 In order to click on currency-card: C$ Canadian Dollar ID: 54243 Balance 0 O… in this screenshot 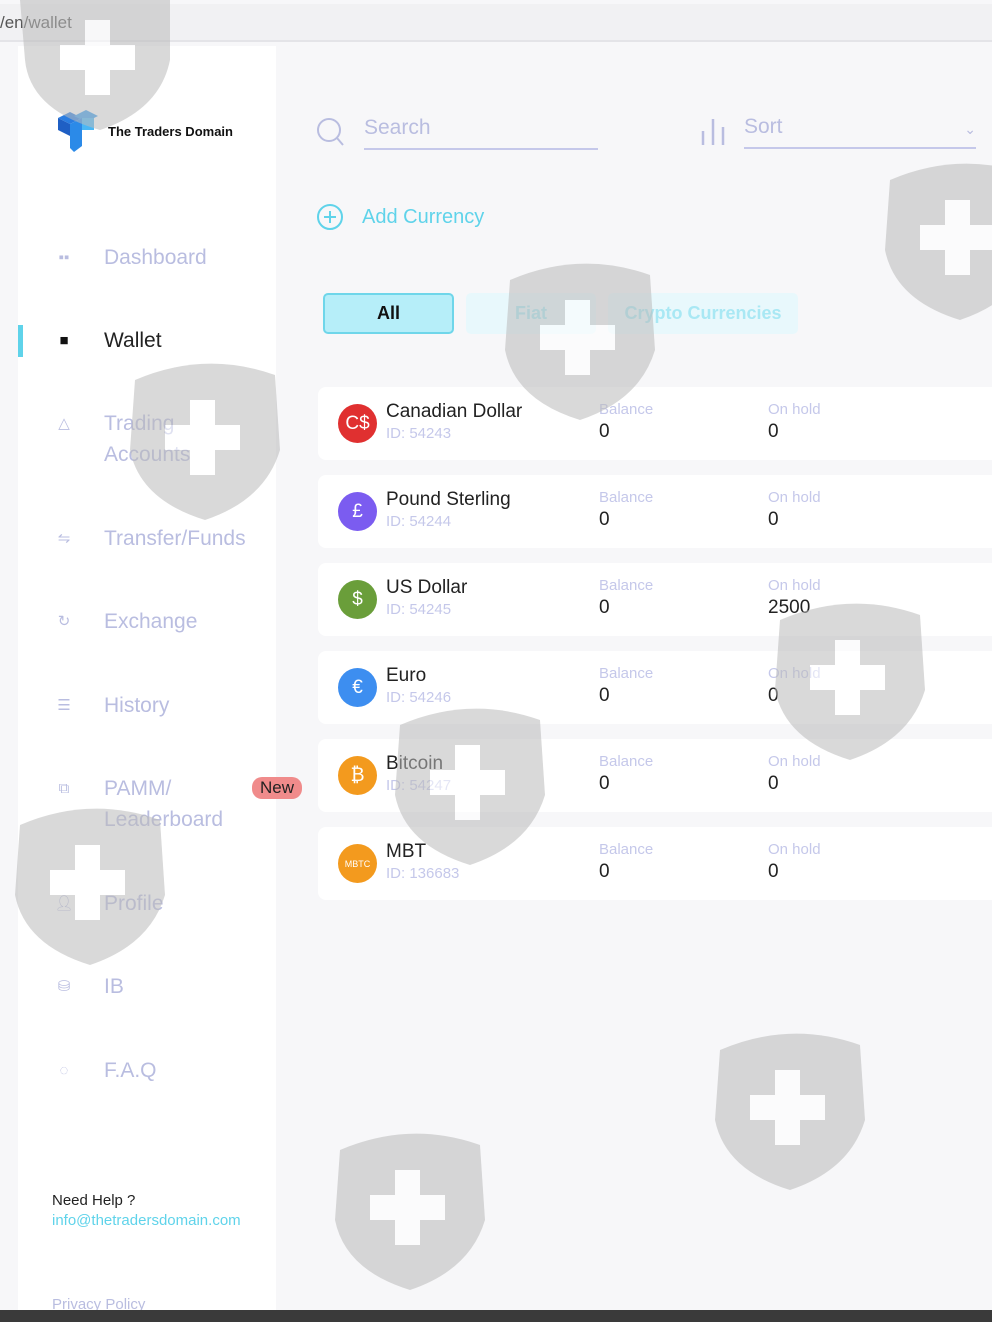, I will do `click(655, 423)`.